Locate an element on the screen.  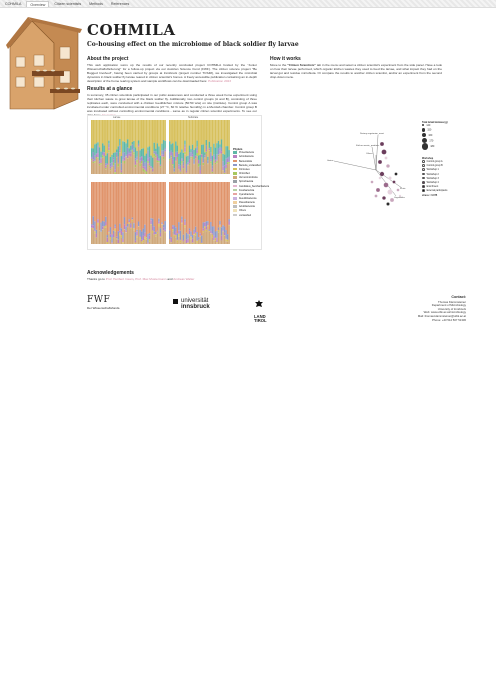
tirol-logo: LAND TIROL is located at coordinates (260, 310).